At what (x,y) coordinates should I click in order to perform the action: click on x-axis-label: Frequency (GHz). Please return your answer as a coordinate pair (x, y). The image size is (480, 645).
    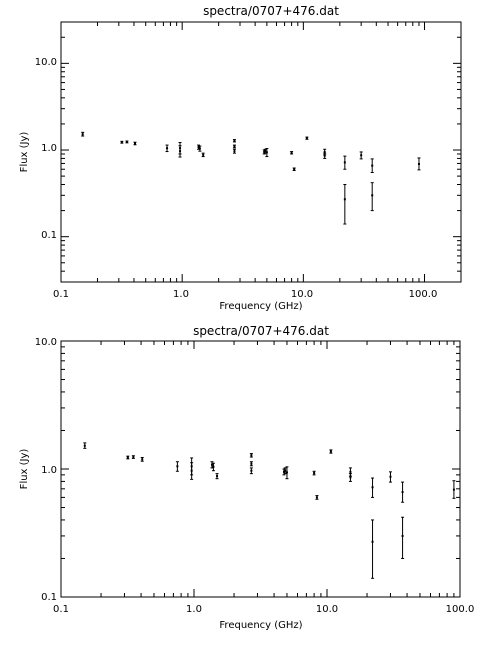
    Looking at the image, I should click on (260, 625).